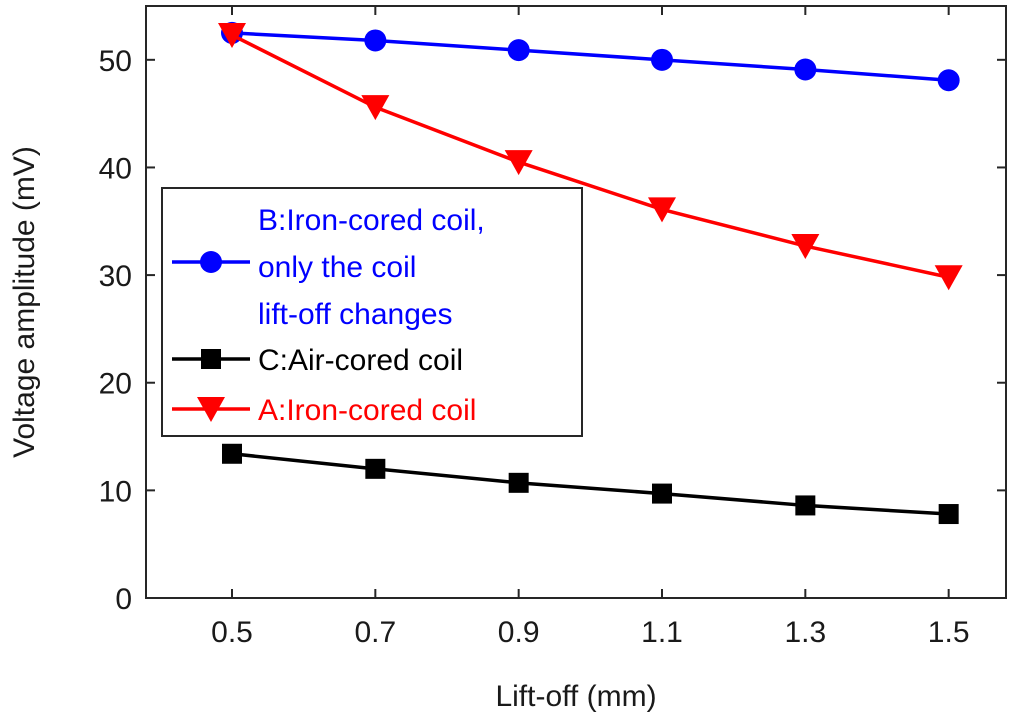  What do you see at coordinates (949, 632) in the screenshot?
I see `x-tick-label: 1.5` at bounding box center [949, 632].